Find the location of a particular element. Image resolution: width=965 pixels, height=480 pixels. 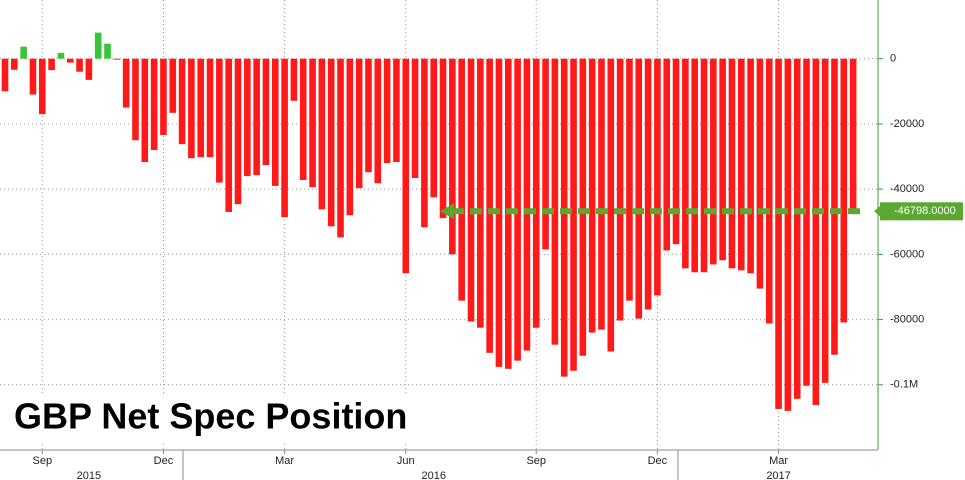

y-tick-label: -60000 is located at coordinates (907, 254).